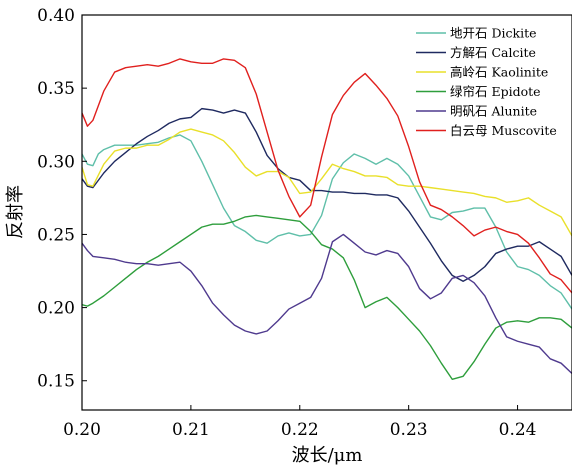 This screenshot has height=467, width=572. What do you see at coordinates (56, 235) in the screenshot?
I see `y-tick-label: 0.25` at bounding box center [56, 235].